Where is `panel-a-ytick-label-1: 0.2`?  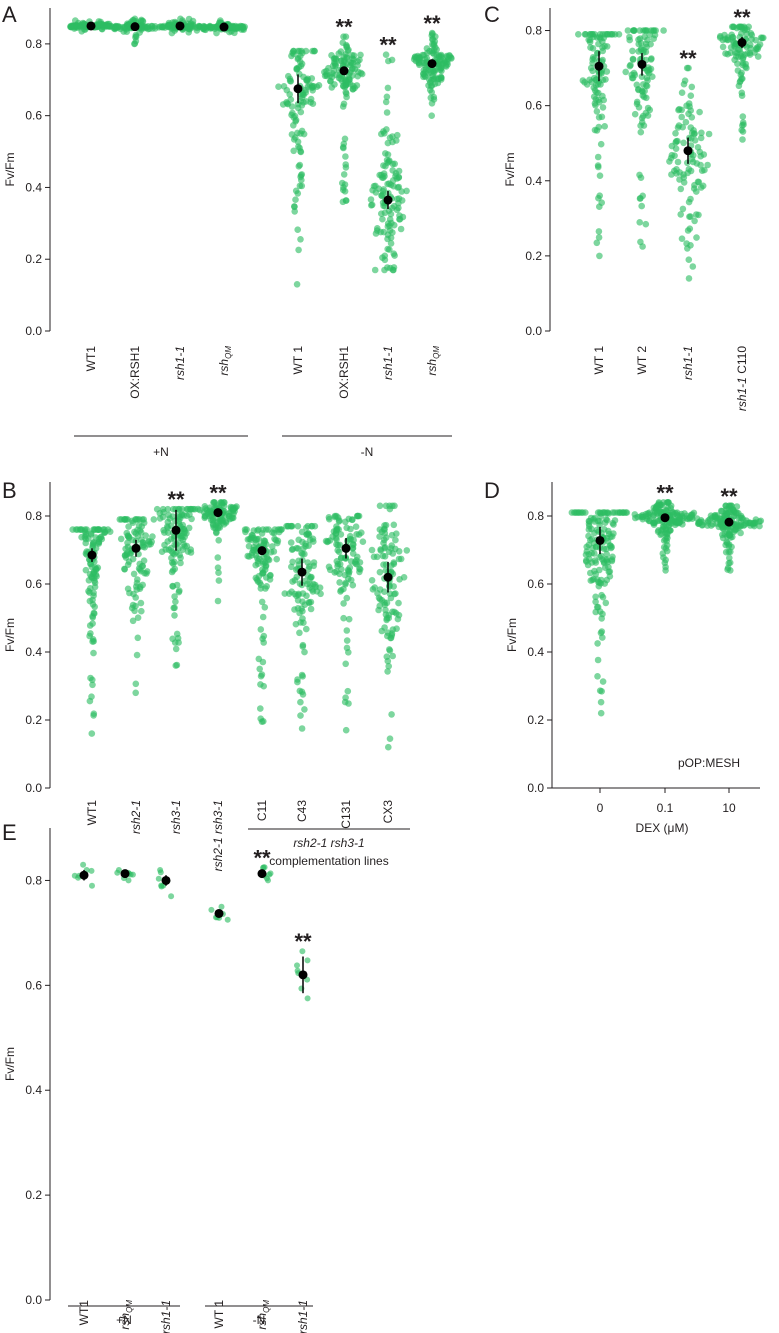
panel-a-ytick-label-1: 0.2 is located at coordinates (33, 259).